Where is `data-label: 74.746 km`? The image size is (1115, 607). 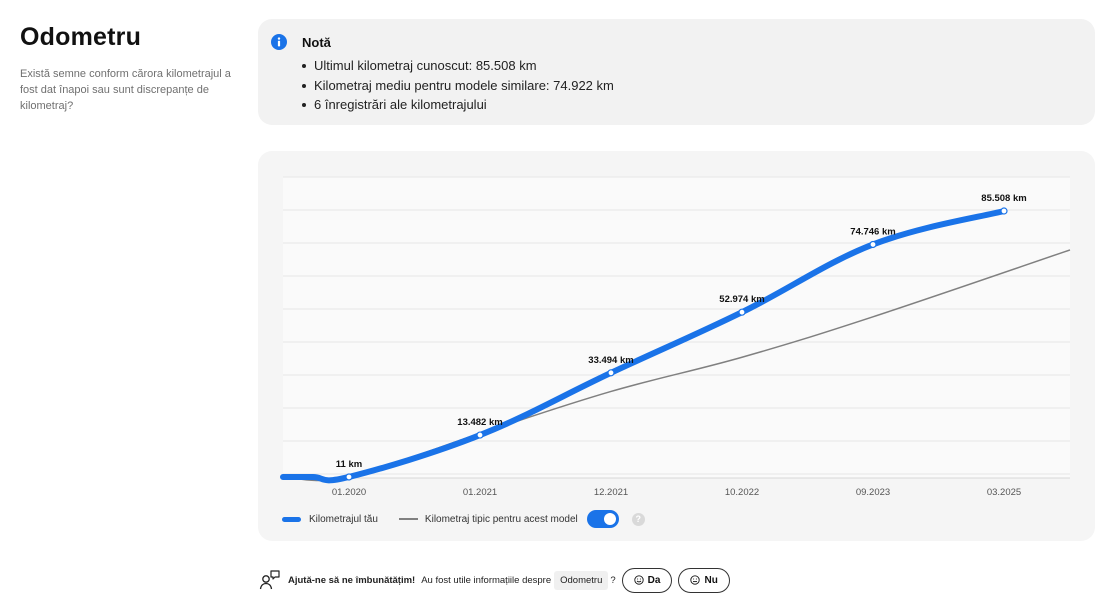 data-label: 74.746 km is located at coordinates (872, 231).